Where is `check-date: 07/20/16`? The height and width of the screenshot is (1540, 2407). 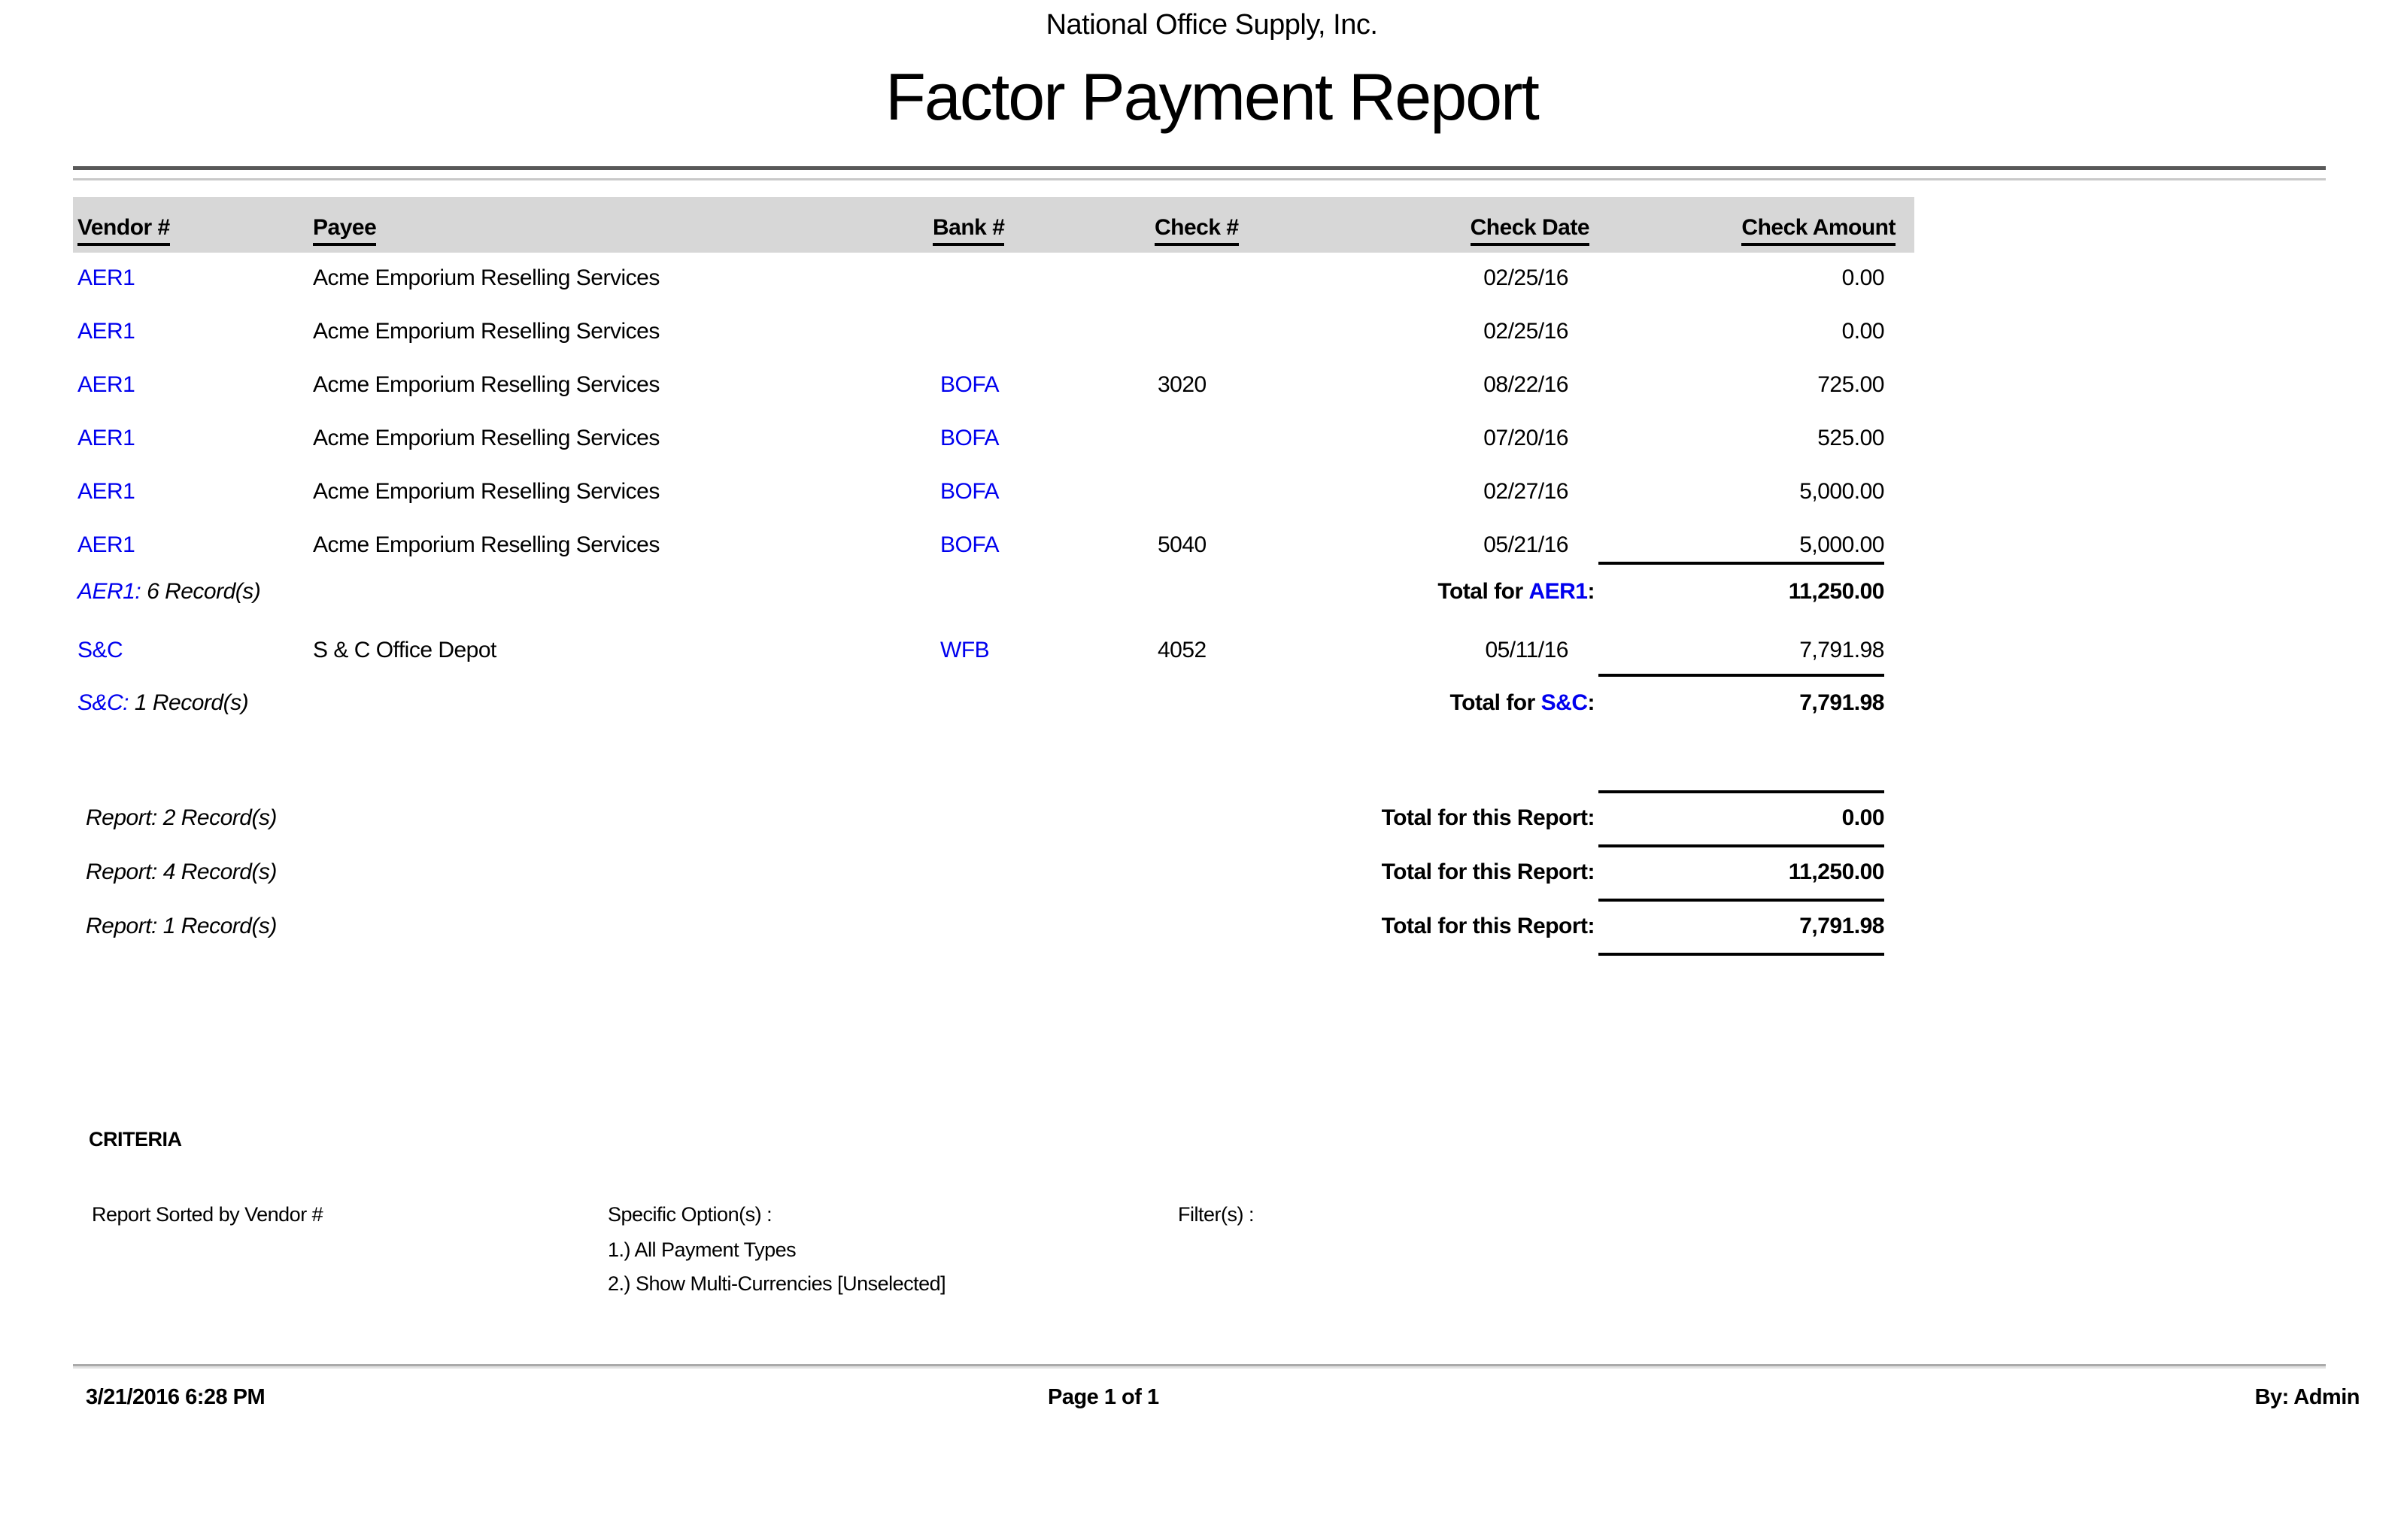 check-date: 07/20/16 is located at coordinates (1525, 438).